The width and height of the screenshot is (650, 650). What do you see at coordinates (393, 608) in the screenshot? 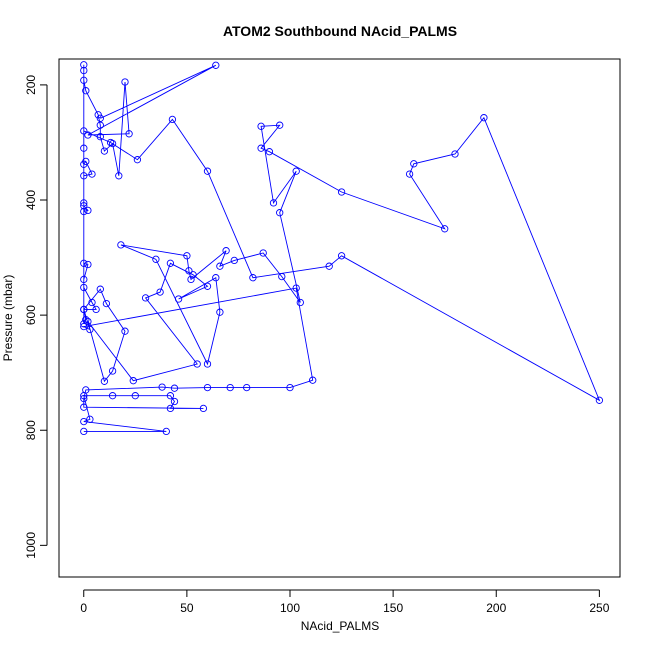
I see `x-tick-label: 150` at bounding box center [393, 608].